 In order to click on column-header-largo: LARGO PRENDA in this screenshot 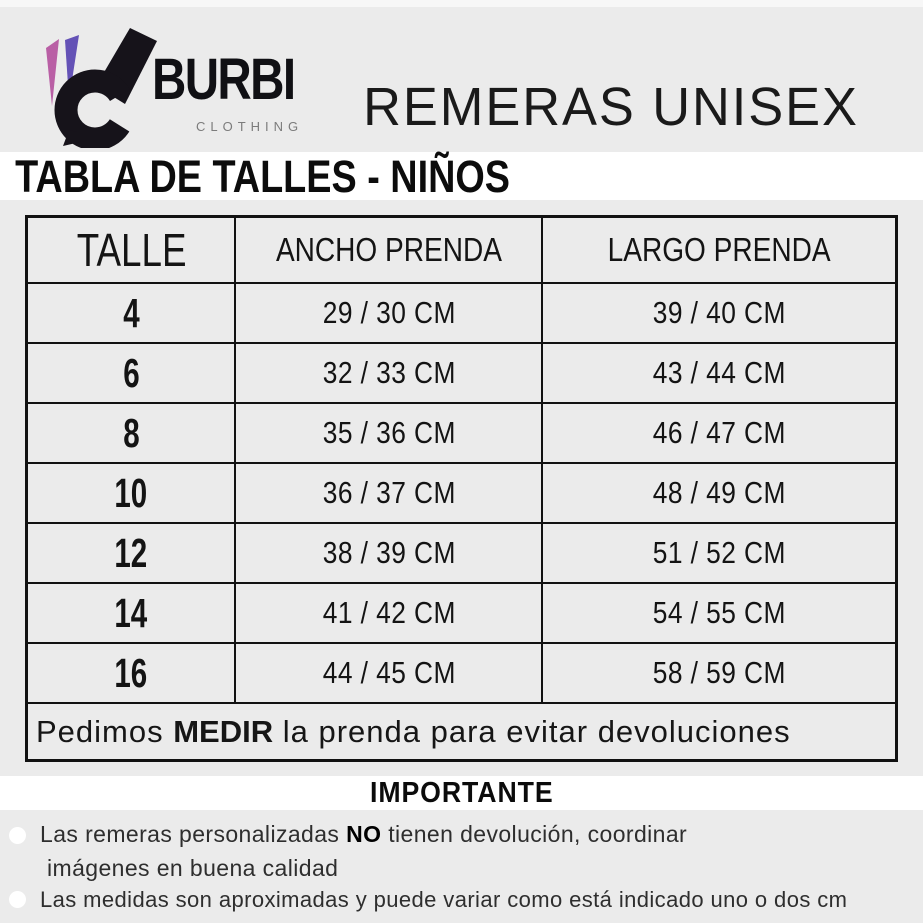, I will do `click(719, 249)`.